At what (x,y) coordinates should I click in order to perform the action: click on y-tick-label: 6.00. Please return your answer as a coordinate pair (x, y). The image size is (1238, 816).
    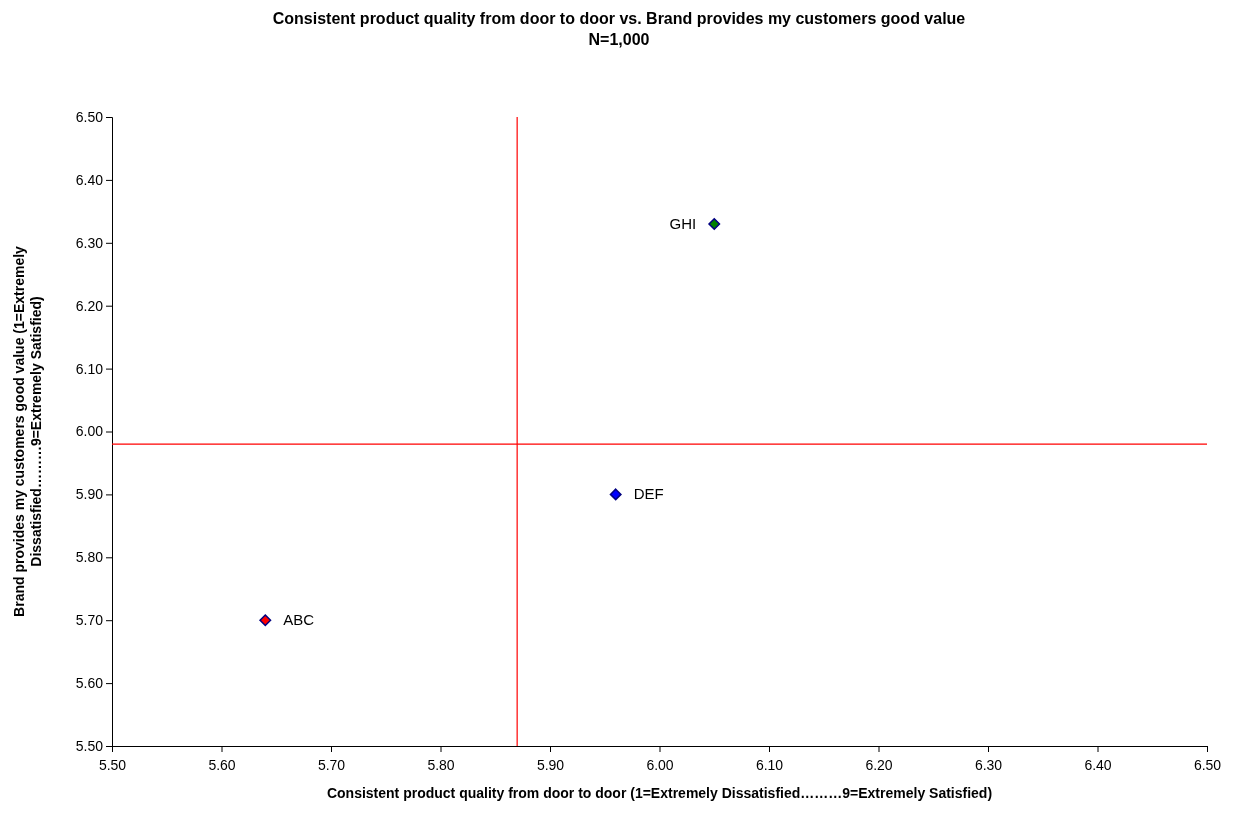
    Looking at the image, I should click on (89, 431).